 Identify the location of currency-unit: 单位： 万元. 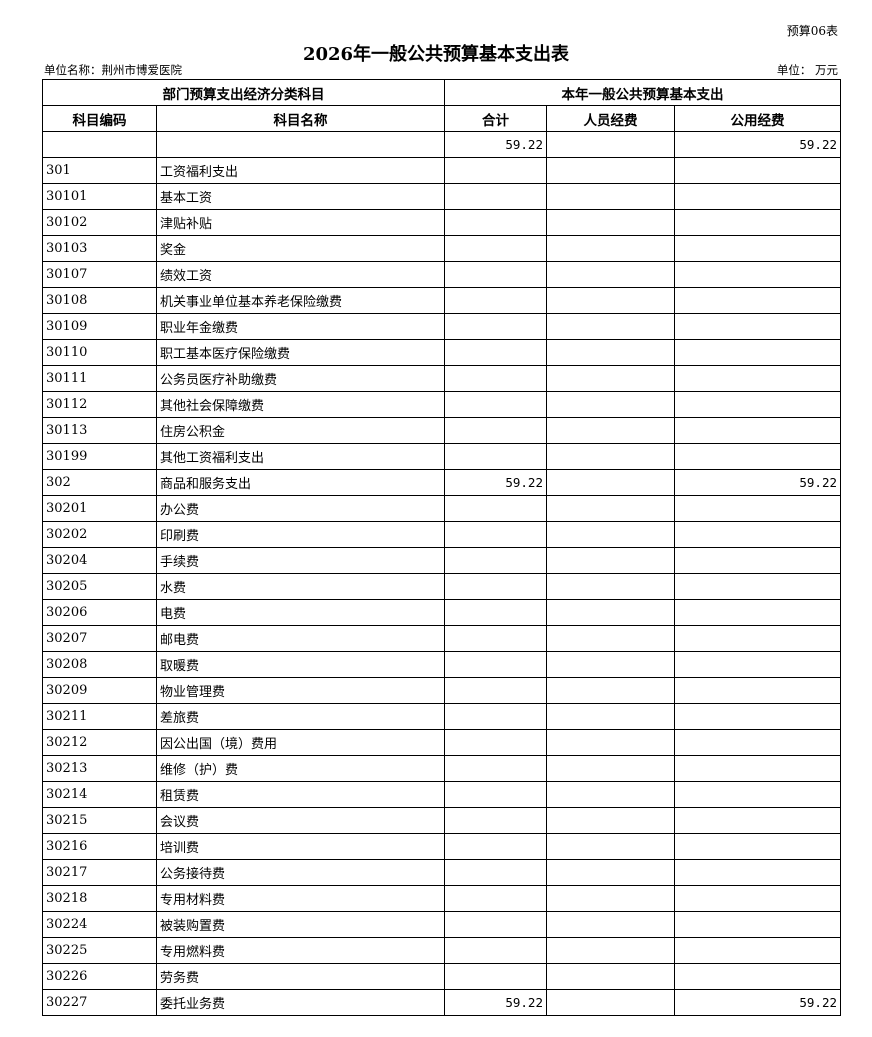
(807, 70).